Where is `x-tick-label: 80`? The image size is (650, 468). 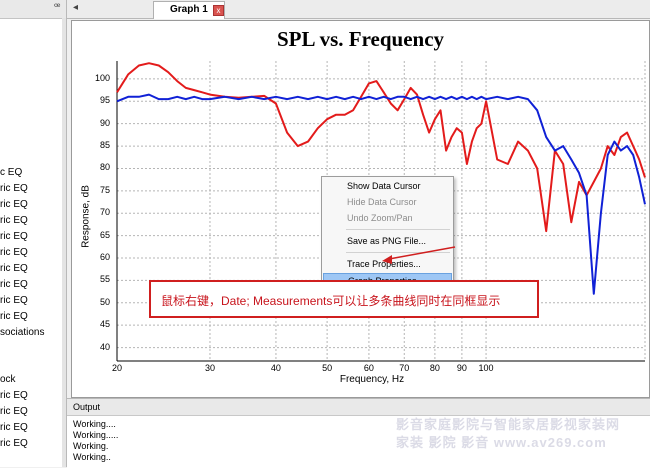 x-tick-label: 80 is located at coordinates (434, 368).